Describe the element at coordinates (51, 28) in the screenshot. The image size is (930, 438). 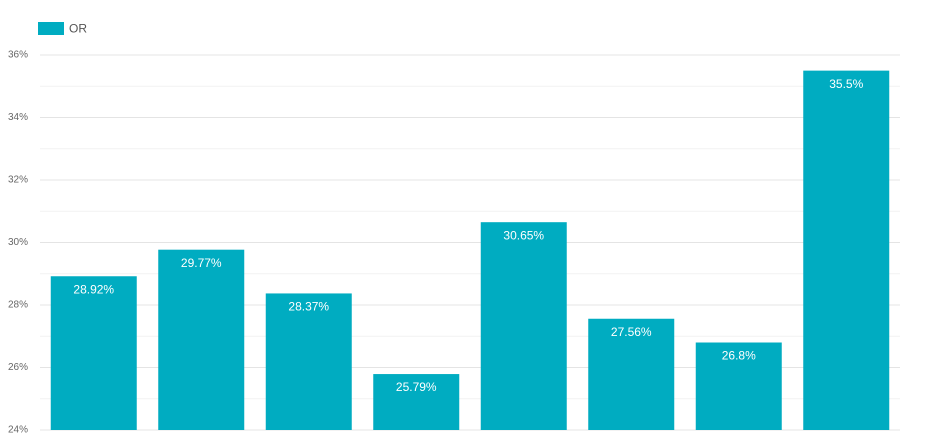
I see `legend-swatch` at that location.